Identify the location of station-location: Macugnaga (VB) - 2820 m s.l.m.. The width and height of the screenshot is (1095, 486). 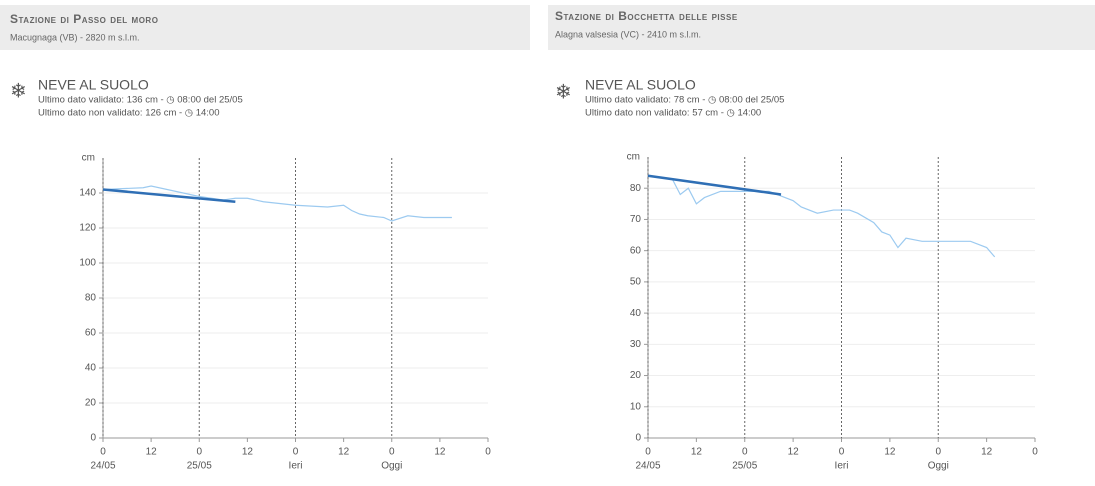
(75, 37).